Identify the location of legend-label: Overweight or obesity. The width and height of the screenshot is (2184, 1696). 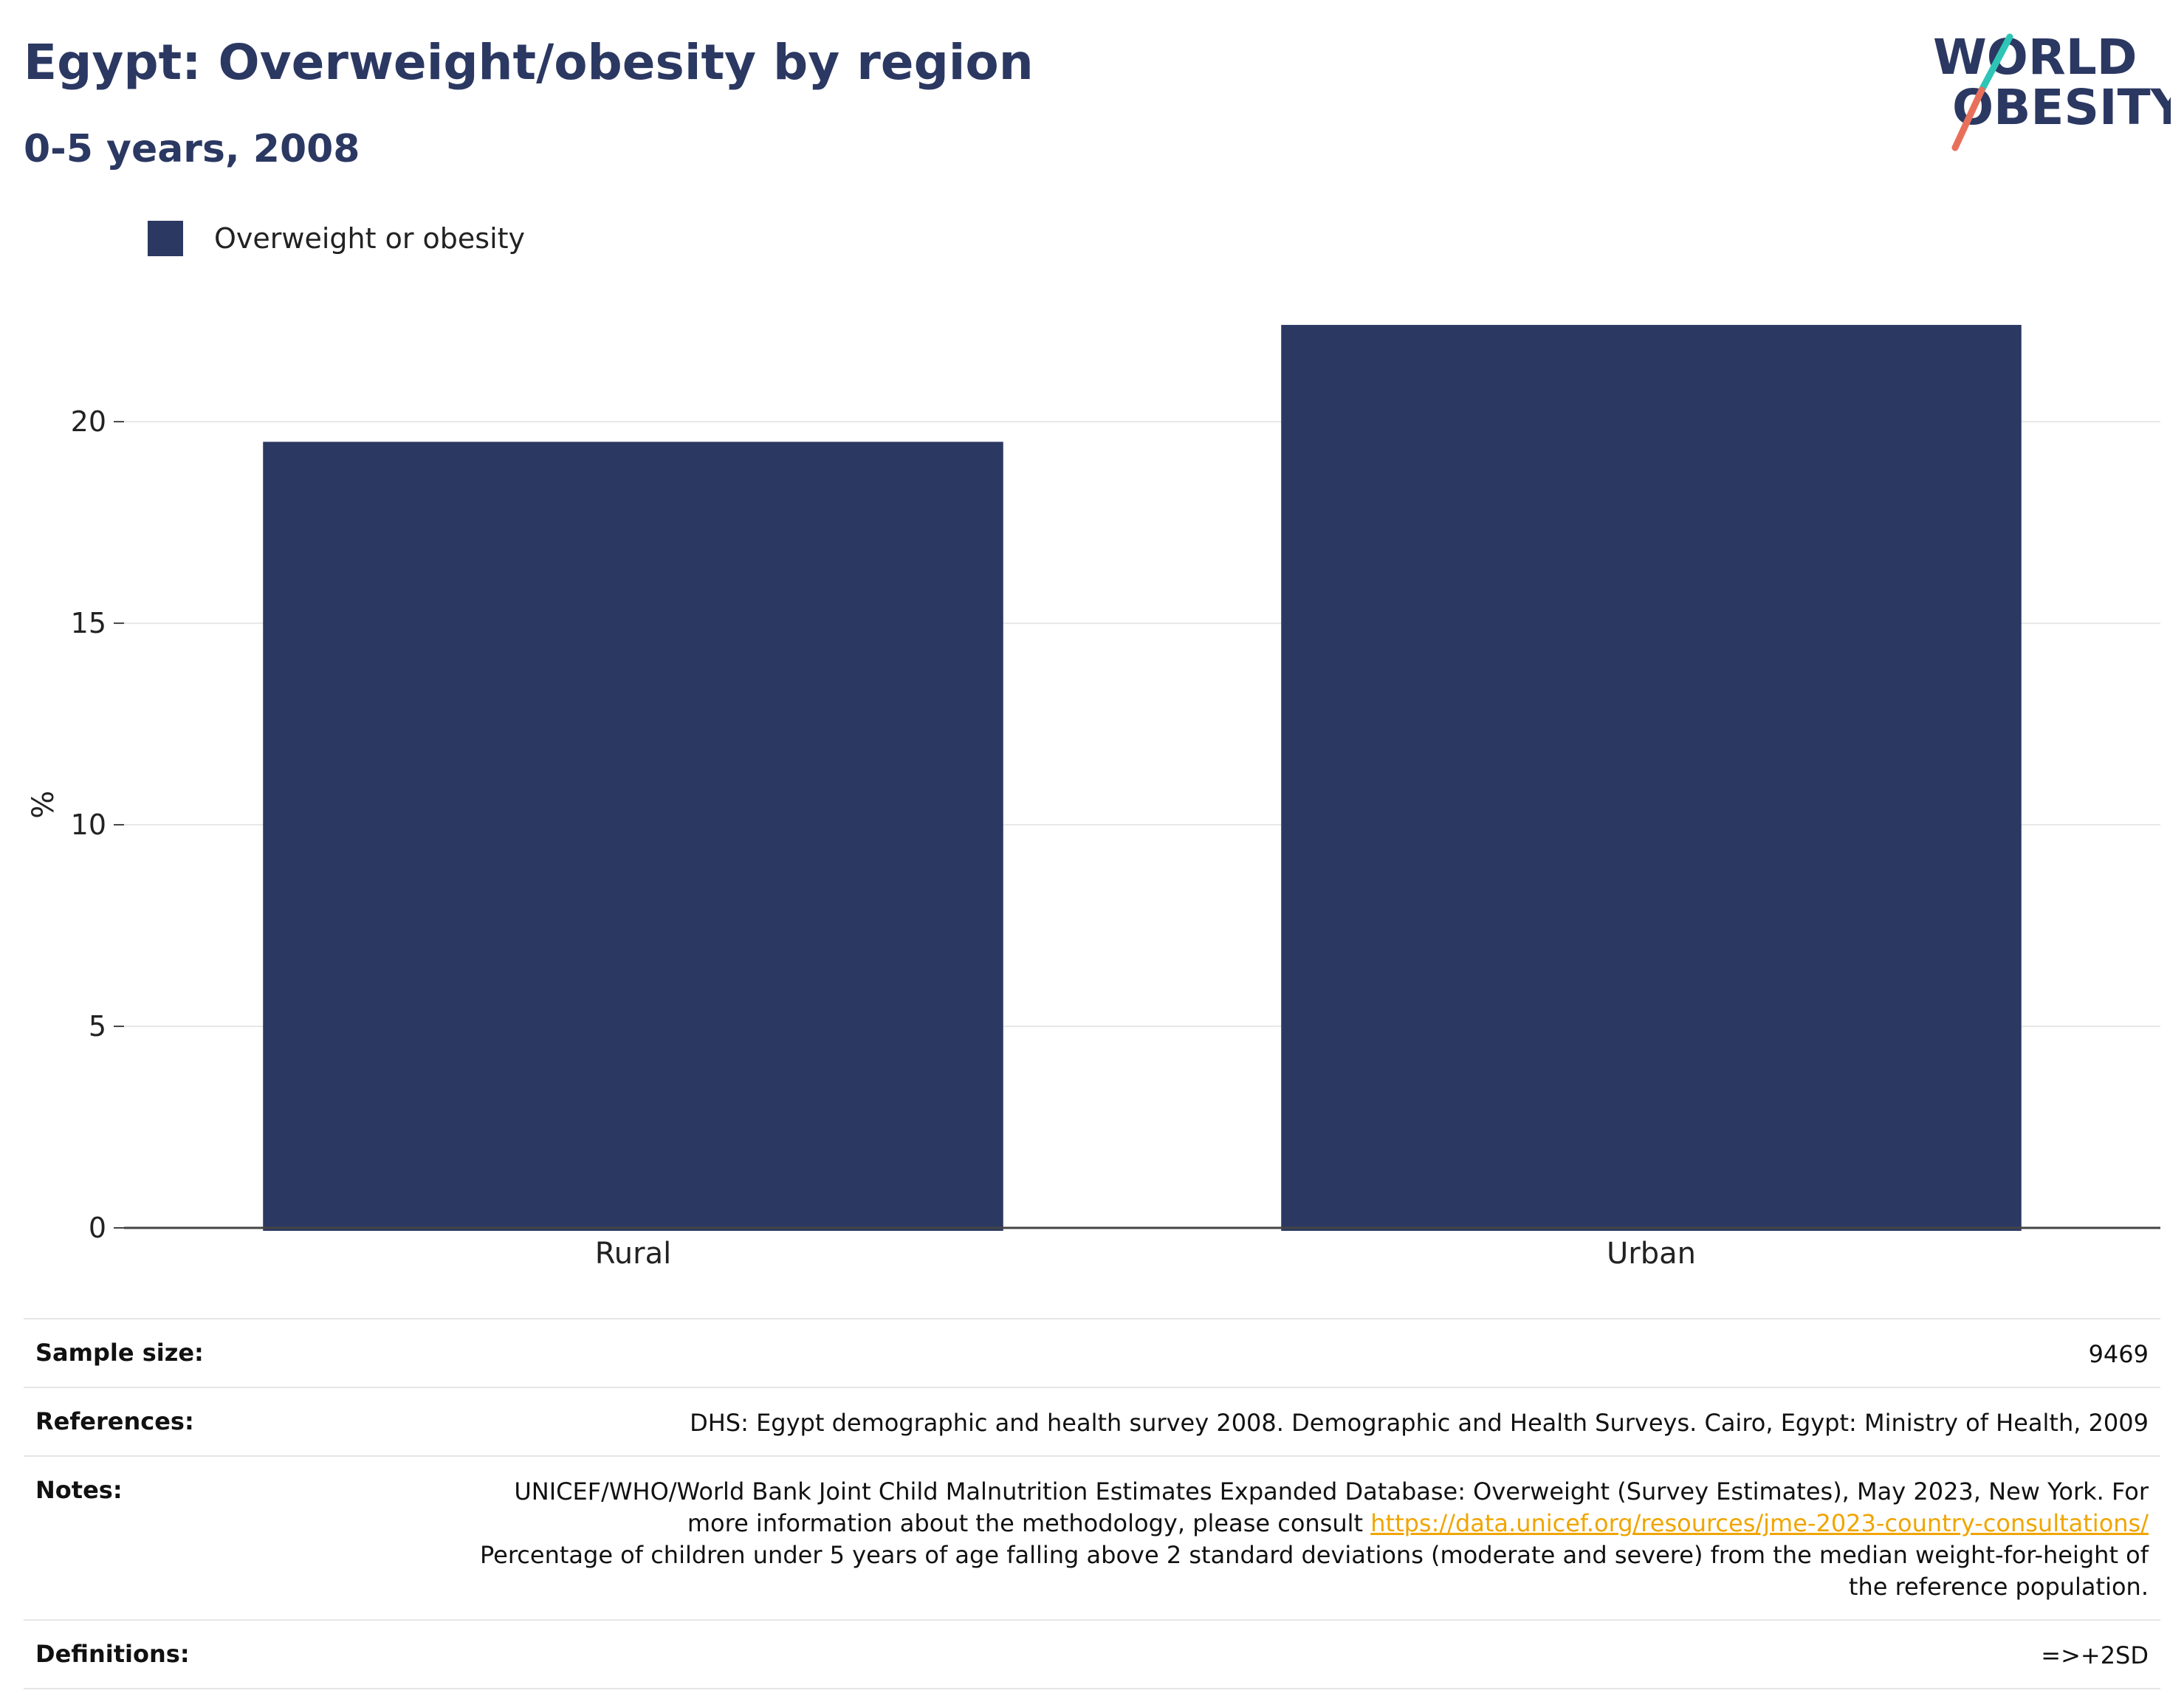
(370, 238).